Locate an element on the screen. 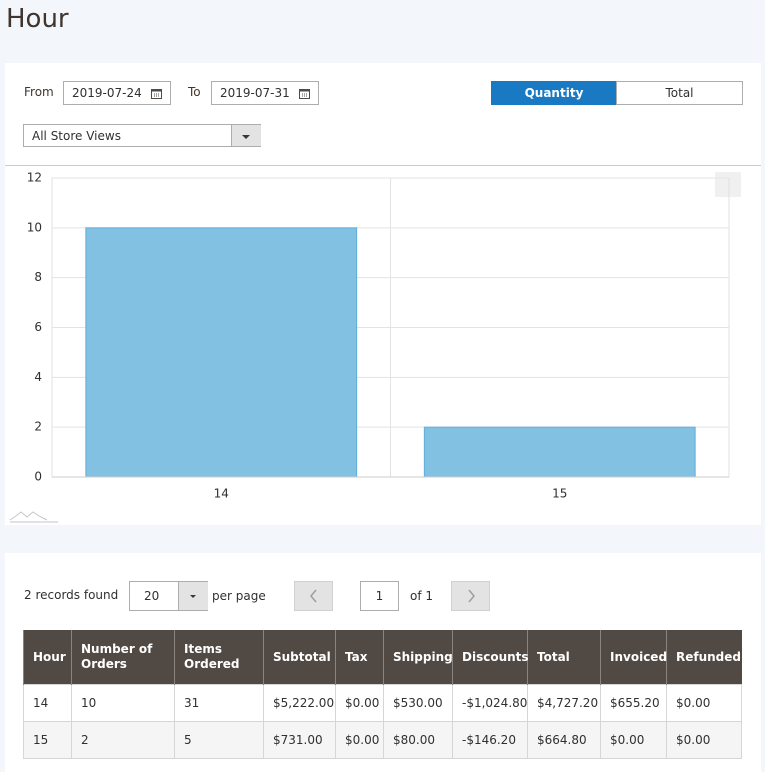 The height and width of the screenshot is (772, 765). table-cell: $5,222.00 is located at coordinates (299, 703).